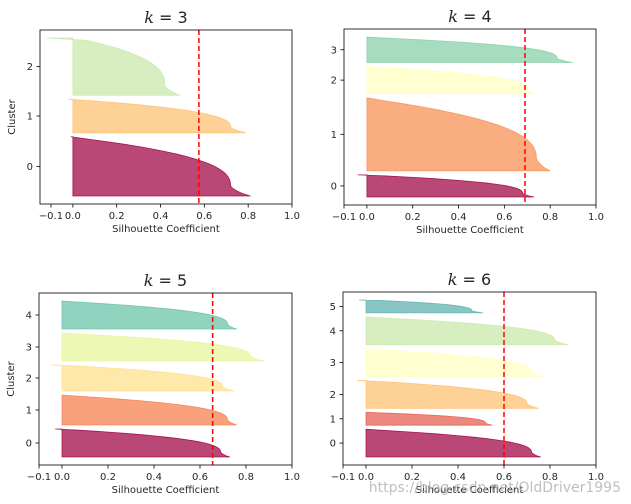 This screenshot has height=504, width=631. Describe the element at coordinates (183, 17) in the screenshot. I see `title-value: 3` at that location.